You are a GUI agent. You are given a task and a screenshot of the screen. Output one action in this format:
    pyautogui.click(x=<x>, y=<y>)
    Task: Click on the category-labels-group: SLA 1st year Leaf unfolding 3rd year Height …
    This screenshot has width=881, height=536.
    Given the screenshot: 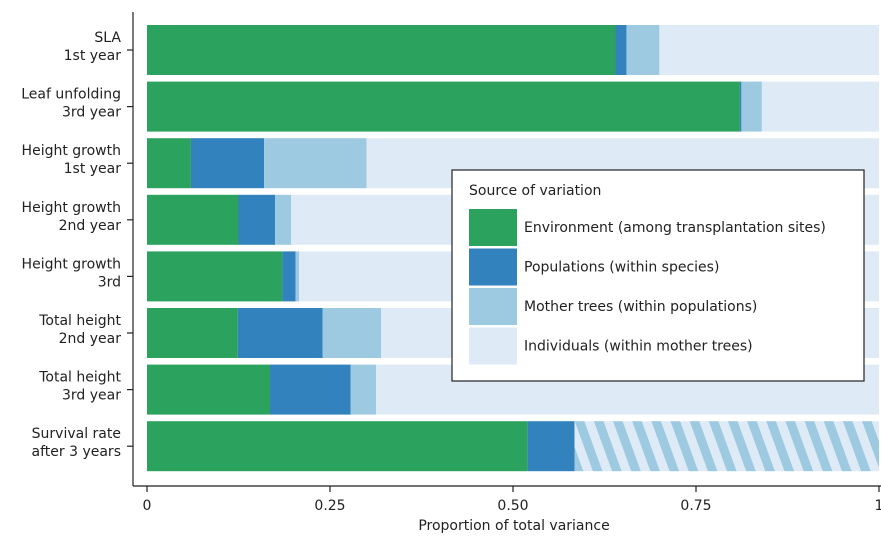 What is the action you would take?
    pyautogui.click(x=77, y=245)
    